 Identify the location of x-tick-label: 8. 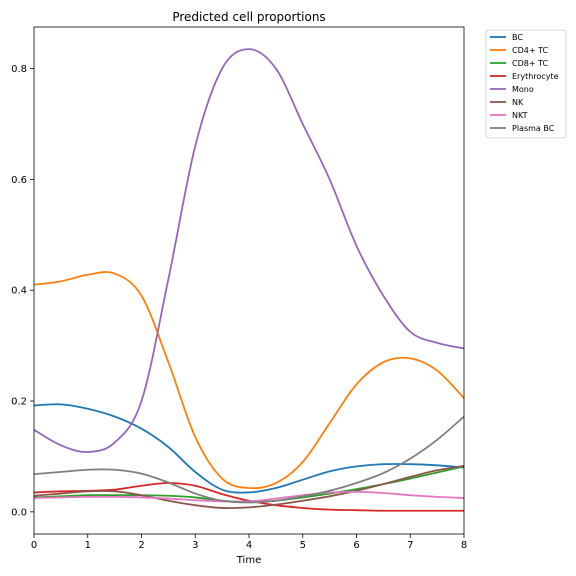
(464, 545).